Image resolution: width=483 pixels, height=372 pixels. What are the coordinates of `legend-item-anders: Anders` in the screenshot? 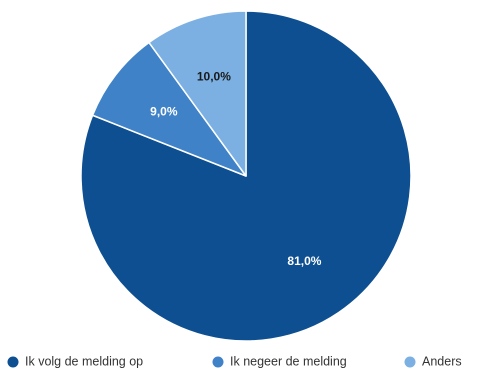 It's located at (433, 361).